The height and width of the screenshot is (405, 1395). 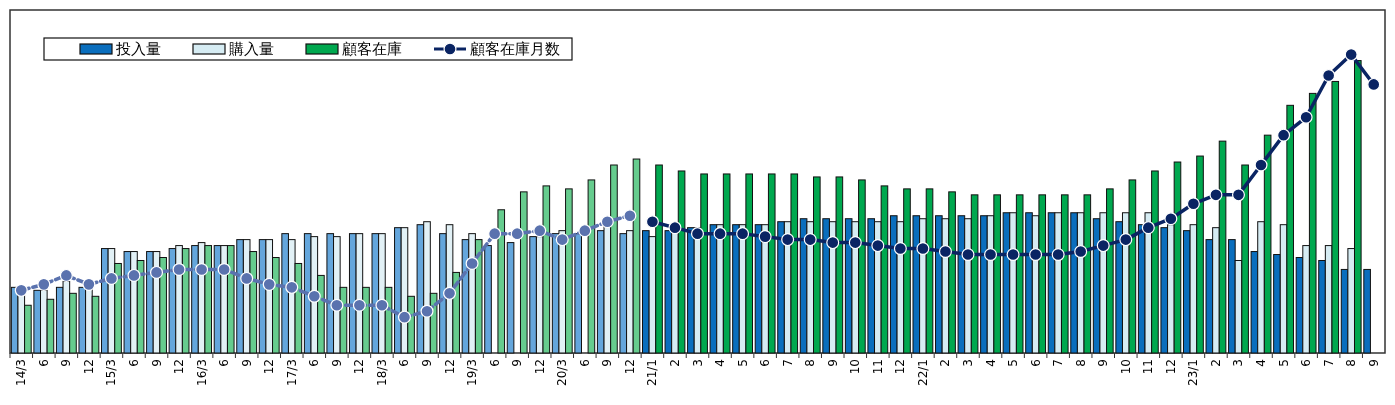 What do you see at coordinates (201, 372) in the screenshot?
I see `x-tick-label: 16/3` at bounding box center [201, 372].